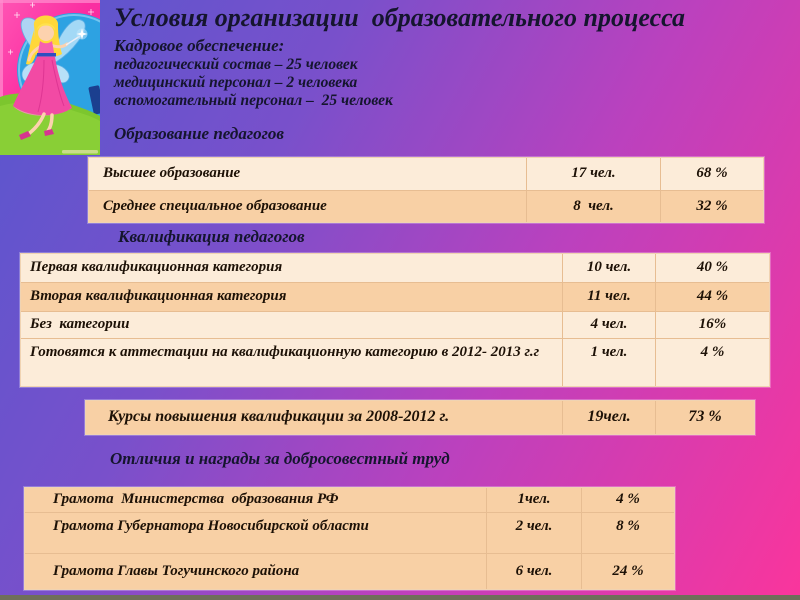 The image size is (800, 600). Describe the element at coordinates (49, 132) in the screenshot. I see `fairy-shoe-right` at that location.